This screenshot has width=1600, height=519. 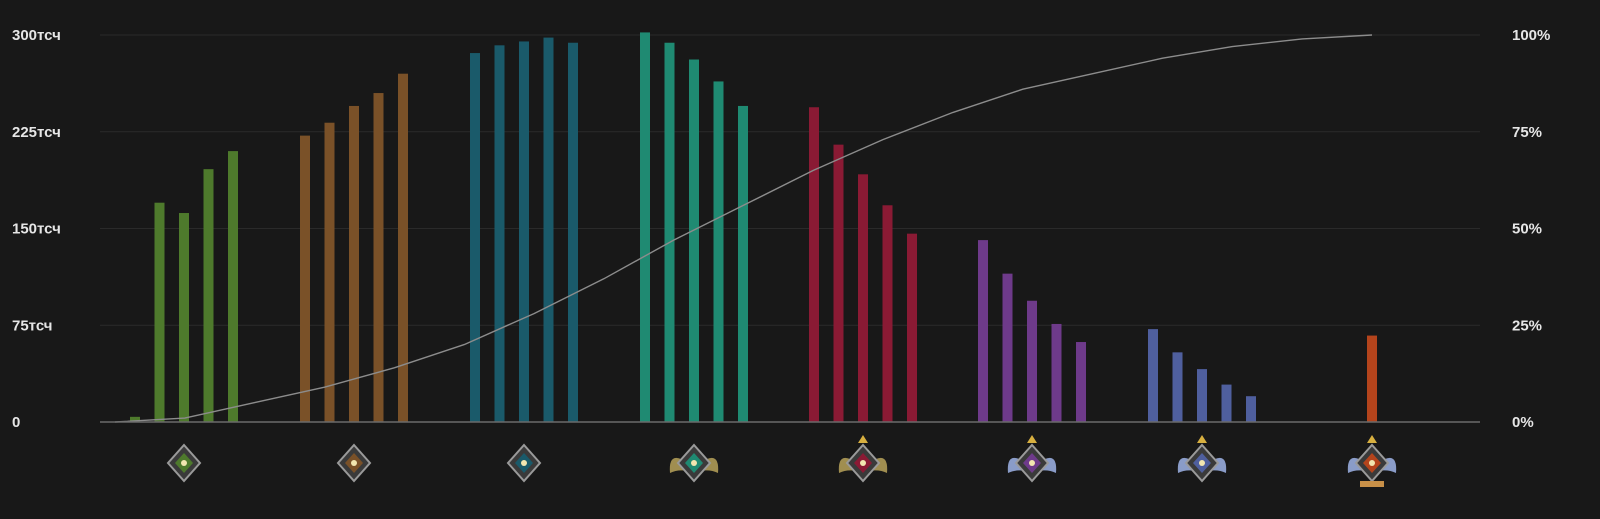 I want to click on y-tick-label: 75тсч, so click(x=32, y=325).